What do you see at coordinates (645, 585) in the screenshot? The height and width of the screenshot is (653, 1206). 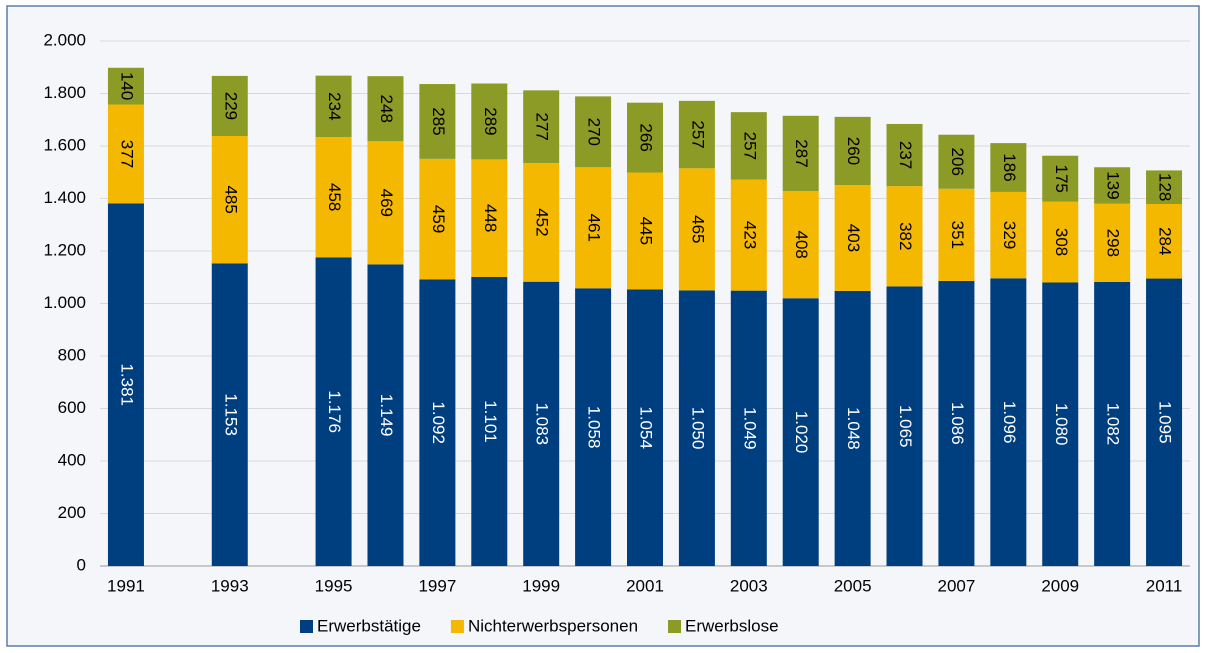 I see `x-tick-label: 2001` at bounding box center [645, 585].